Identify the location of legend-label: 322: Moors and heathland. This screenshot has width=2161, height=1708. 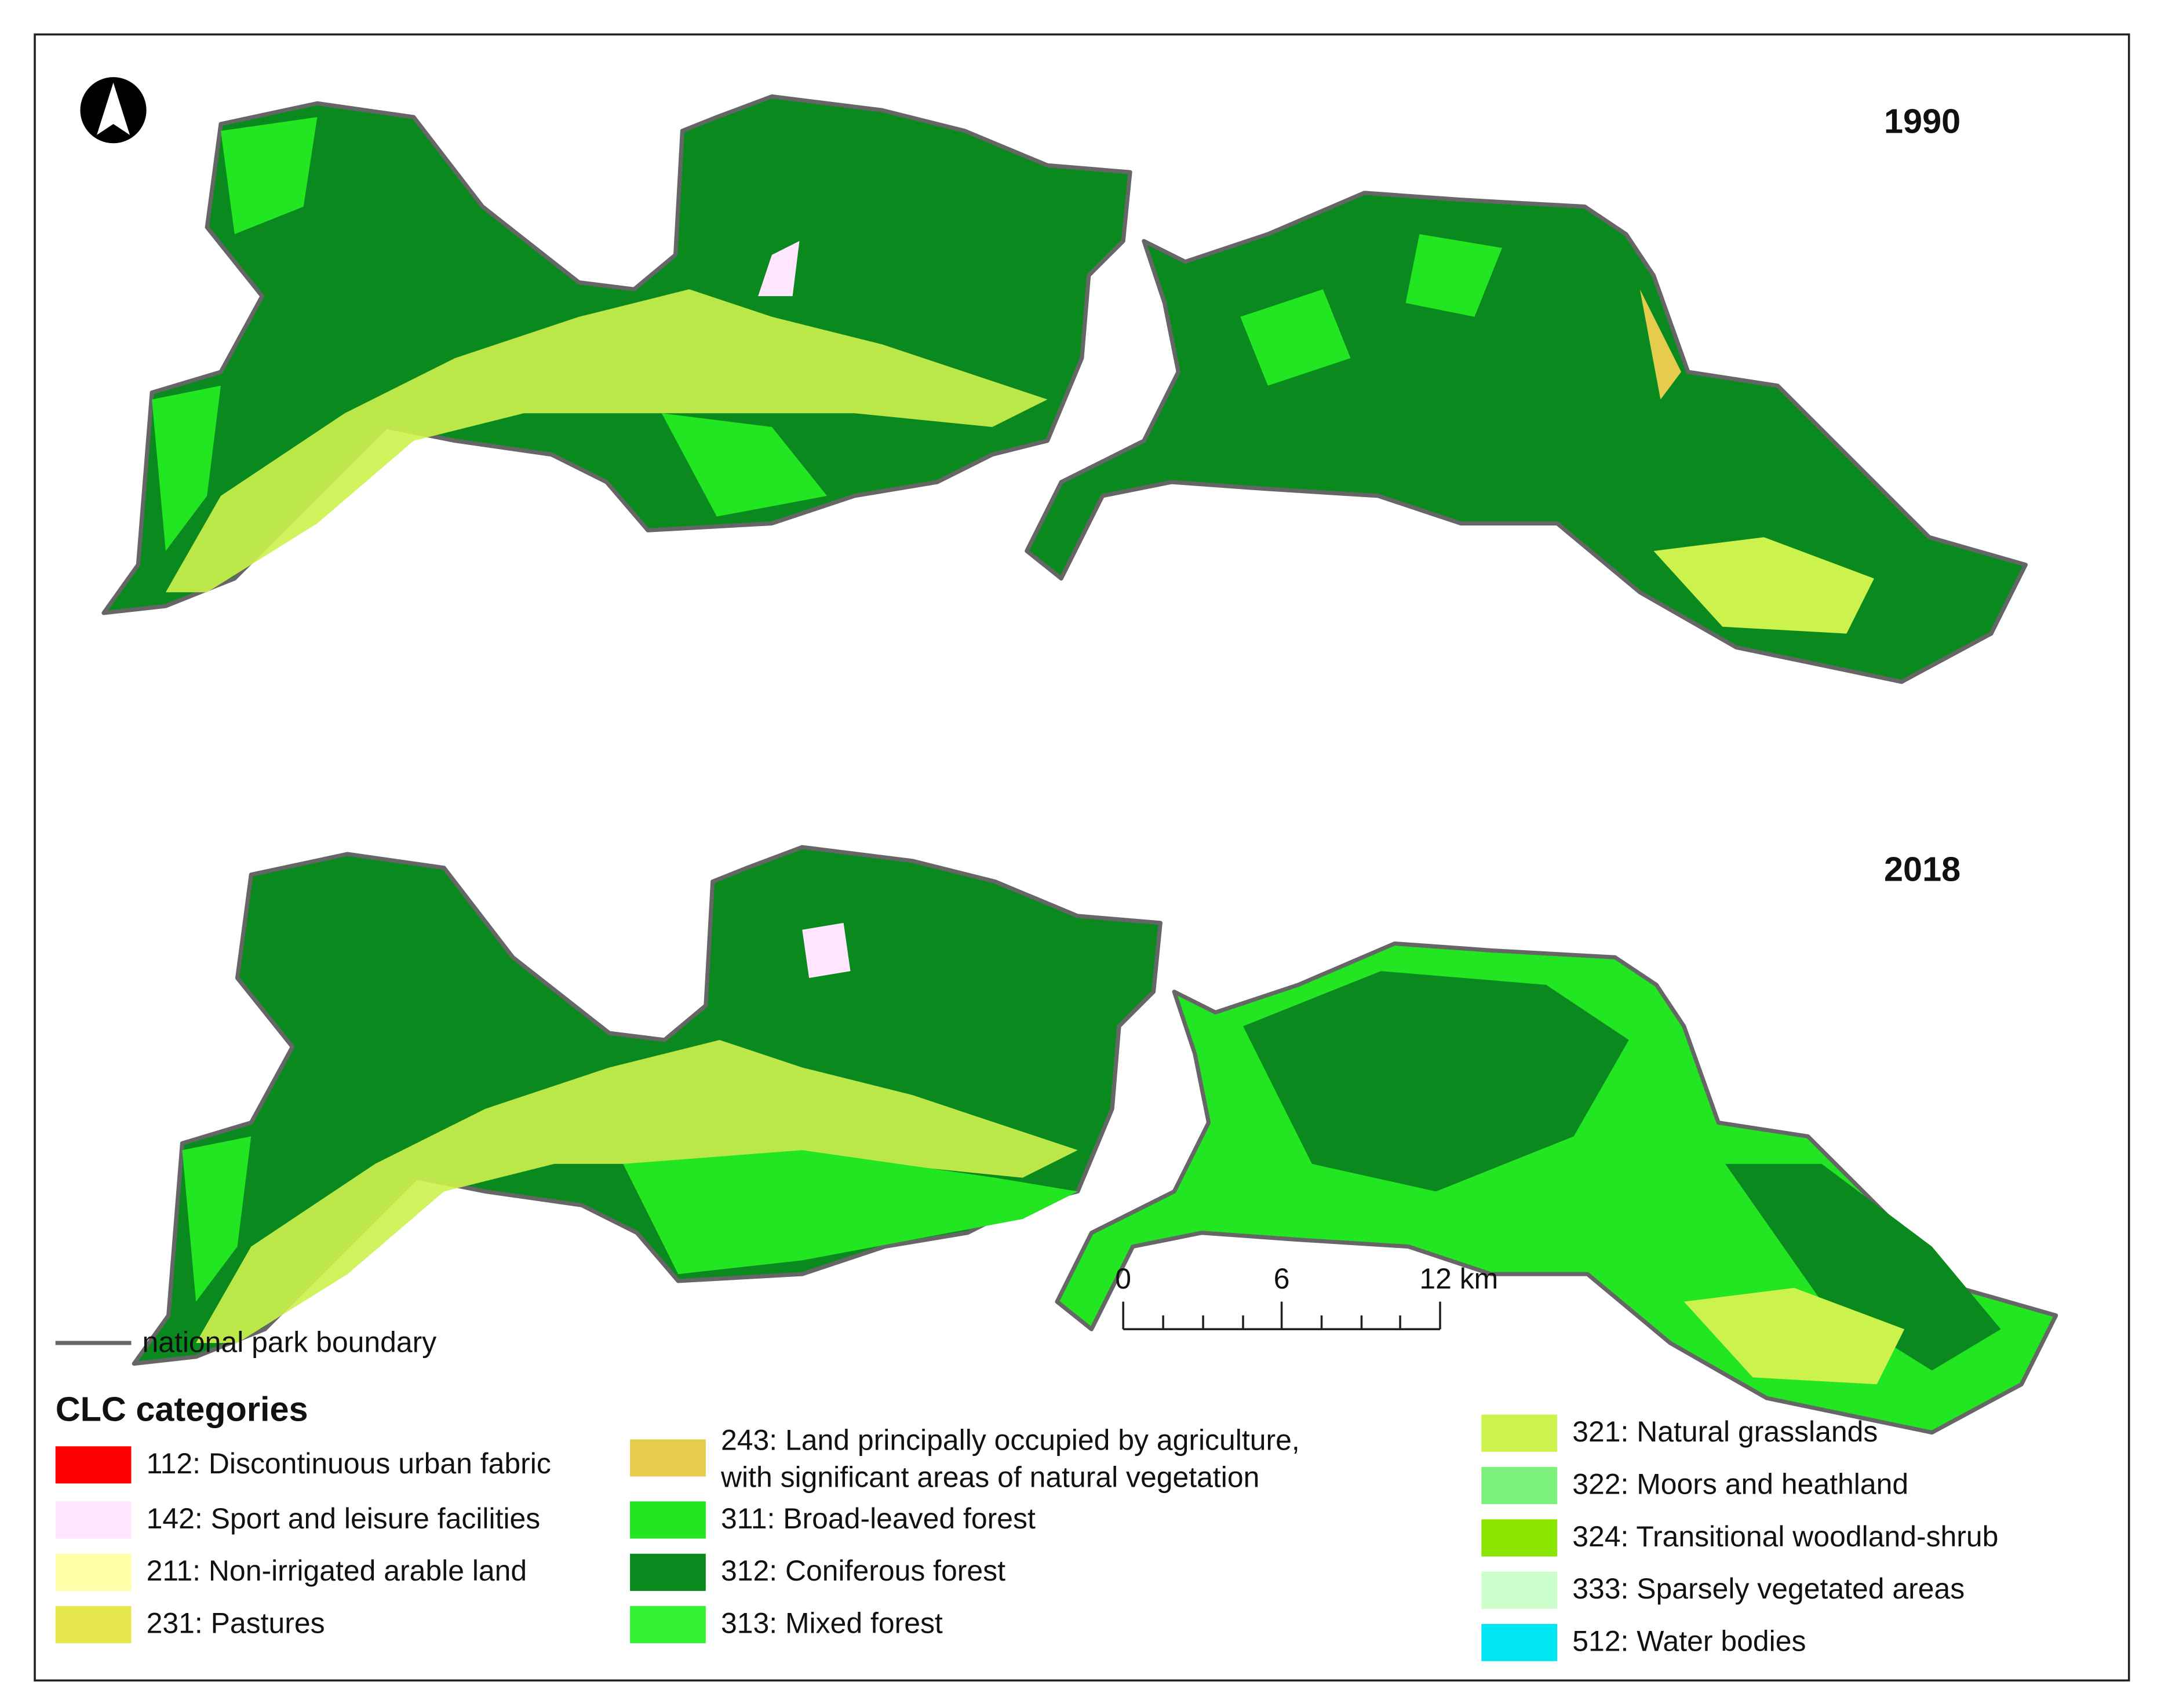
(1740, 1484).